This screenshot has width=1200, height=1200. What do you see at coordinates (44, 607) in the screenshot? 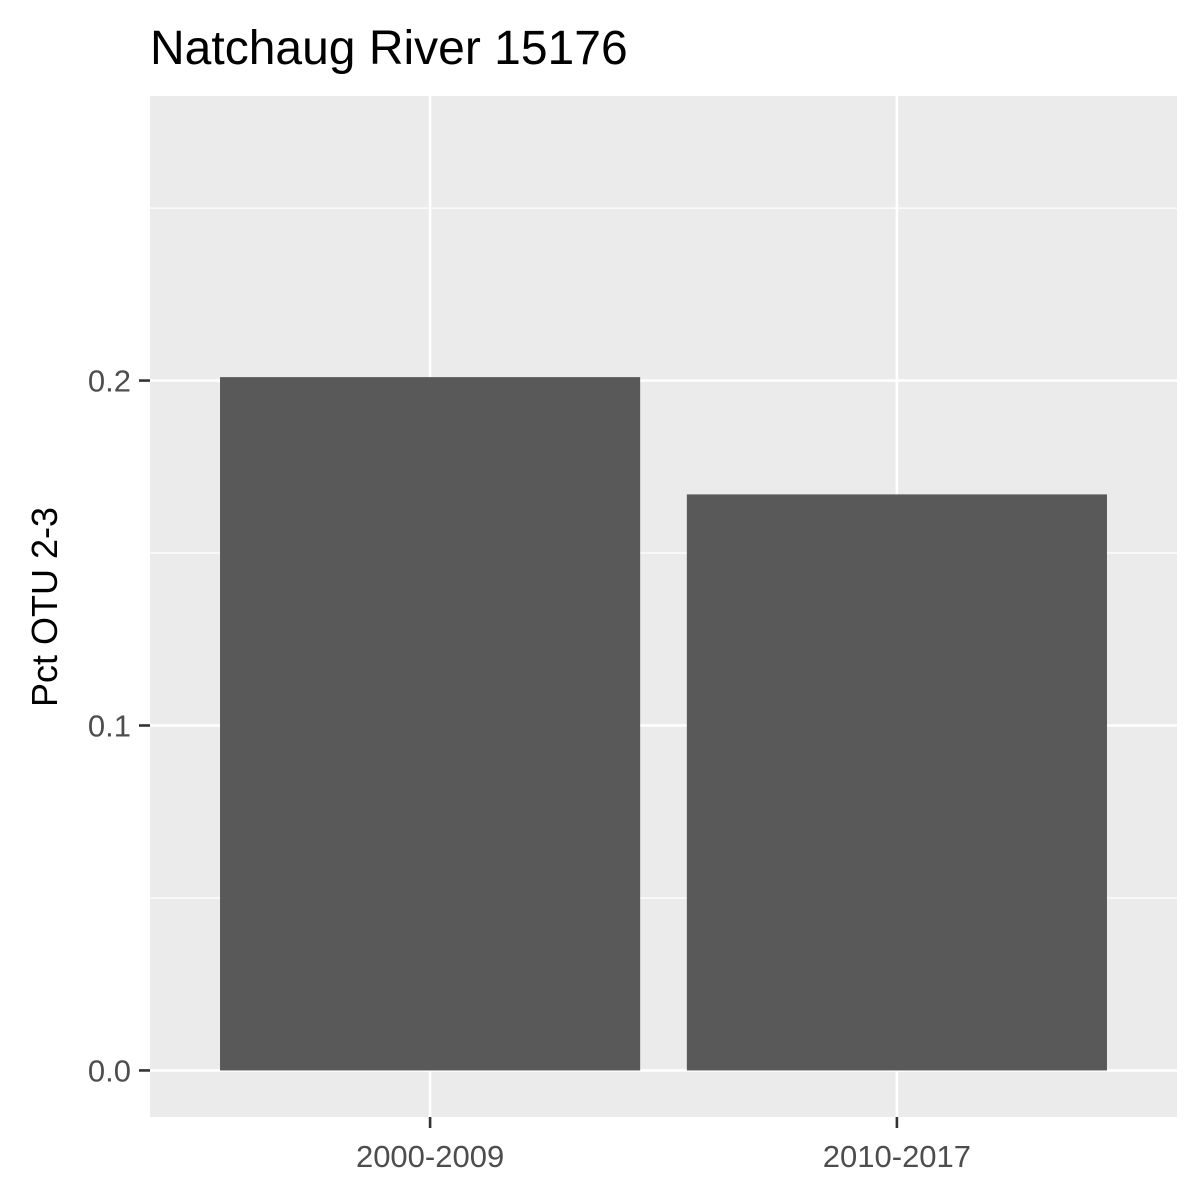
I see `y-axis-label: Pct OTU 2-3` at bounding box center [44, 607].